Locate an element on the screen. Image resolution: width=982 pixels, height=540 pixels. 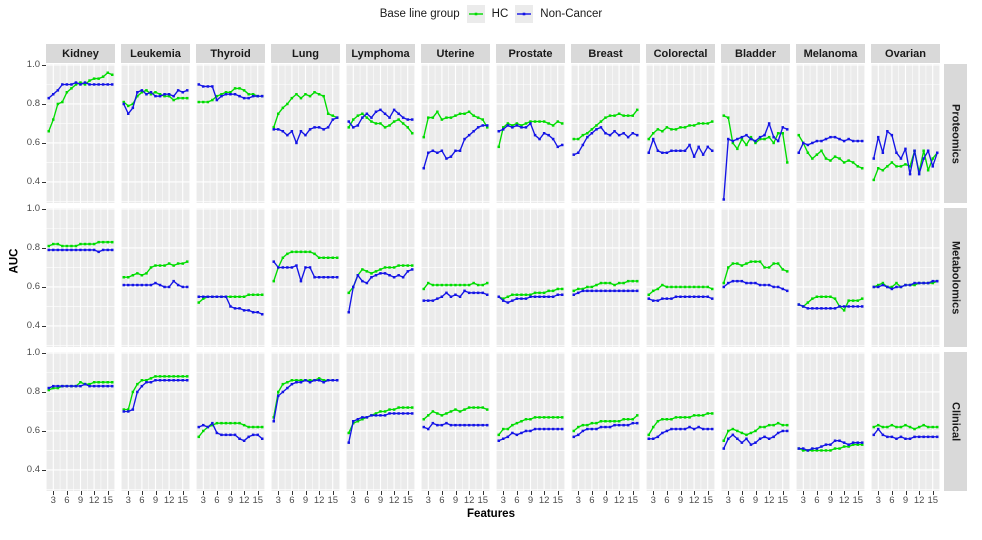
panel-clinical-bladder is located at coordinates (755, 421).